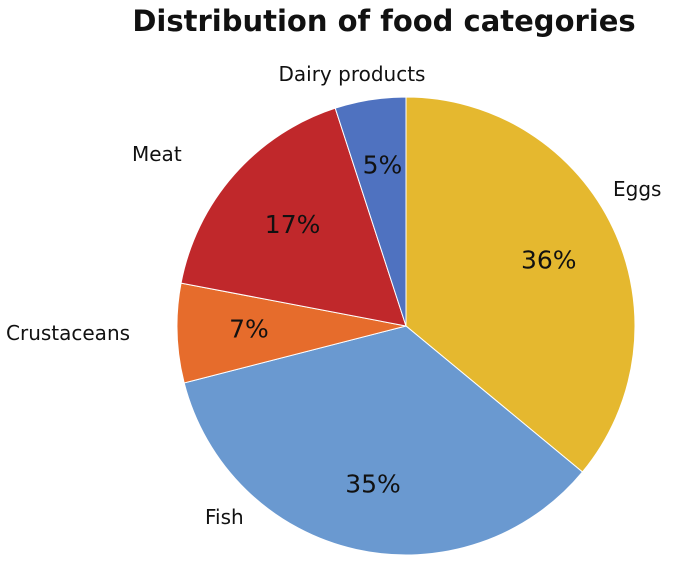  What do you see at coordinates (370, 211) in the screenshot?
I see `slice-dairy-products` at bounding box center [370, 211].